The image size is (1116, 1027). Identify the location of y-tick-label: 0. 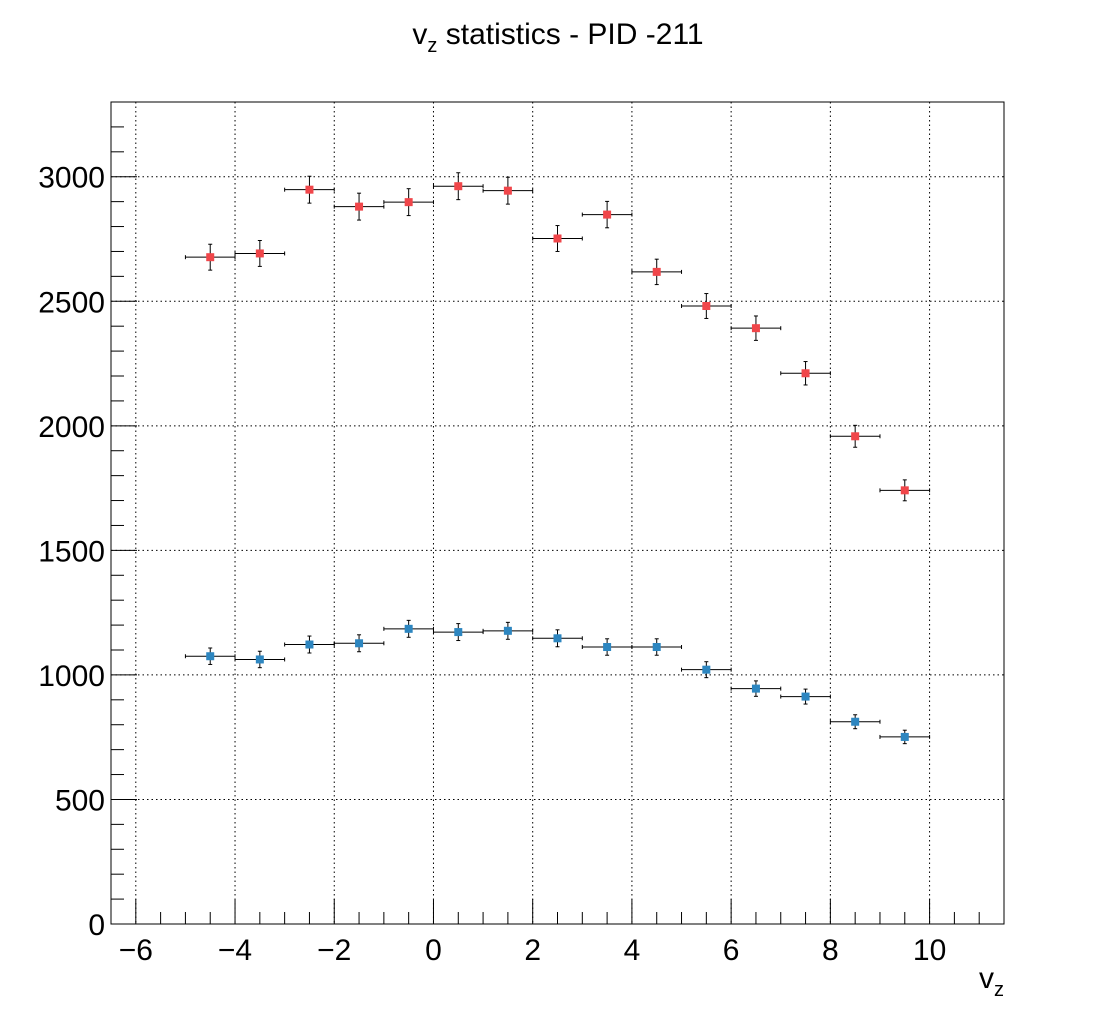
(96, 925).